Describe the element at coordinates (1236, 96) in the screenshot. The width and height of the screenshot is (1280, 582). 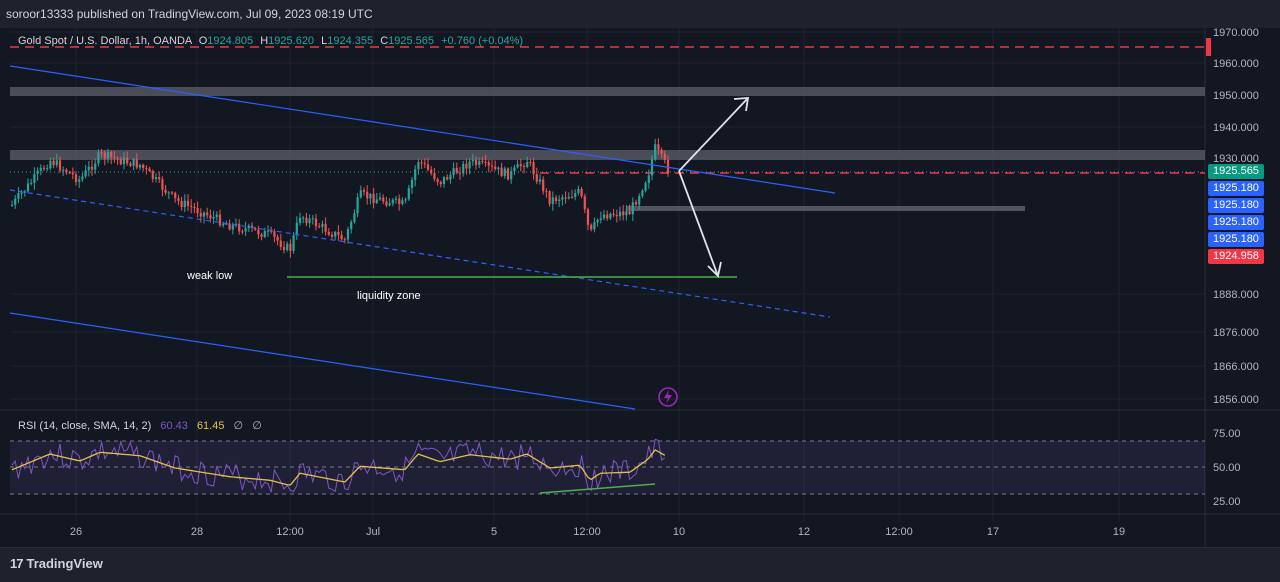
I see `price-tick-label: 1950.000` at that location.